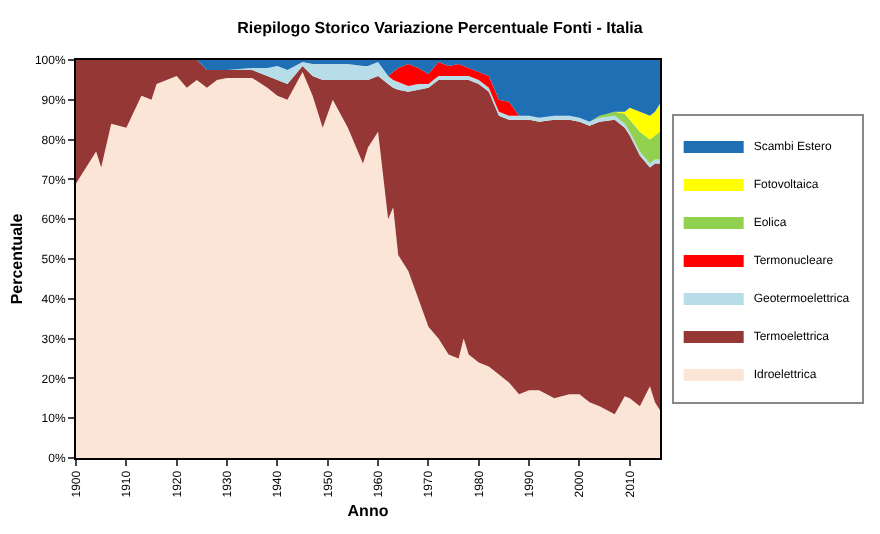 This screenshot has height=534, width=880. What do you see at coordinates (17, 258) in the screenshot?
I see `y-axis-title: Percentuale` at bounding box center [17, 258].